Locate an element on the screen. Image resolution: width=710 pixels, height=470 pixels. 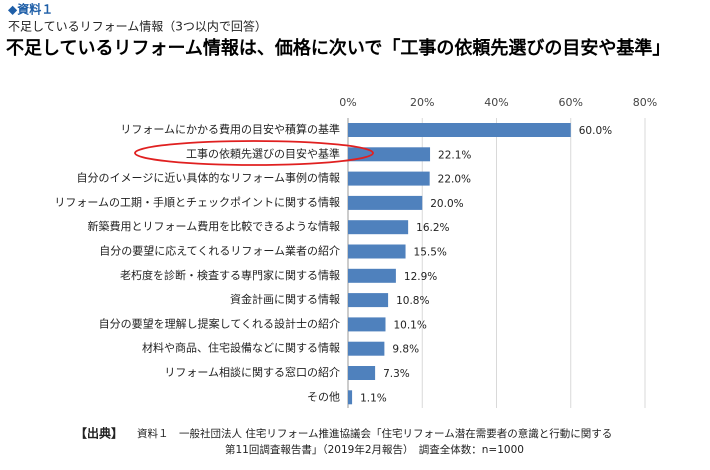
x-tick-label: 40% is located at coordinates (496, 102).